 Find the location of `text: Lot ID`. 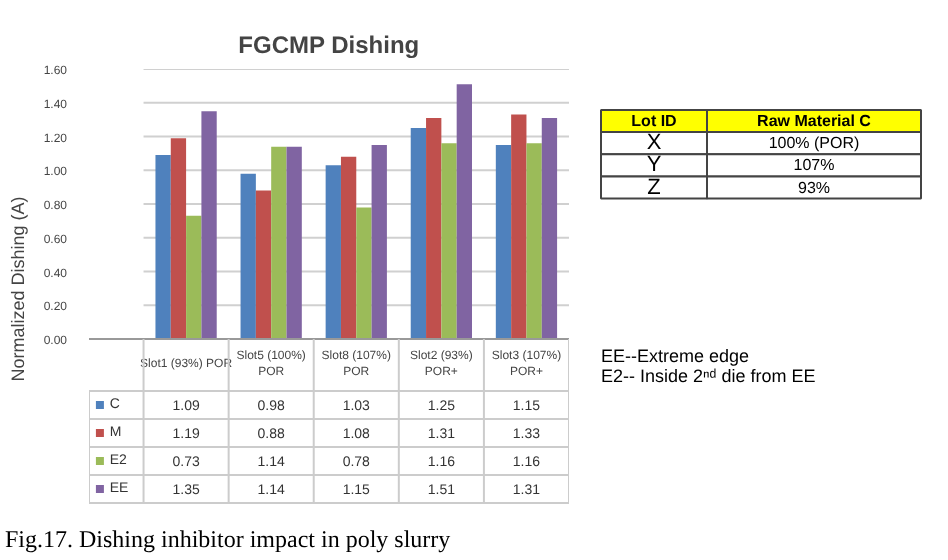

text: Lot ID is located at coordinates (654, 121).